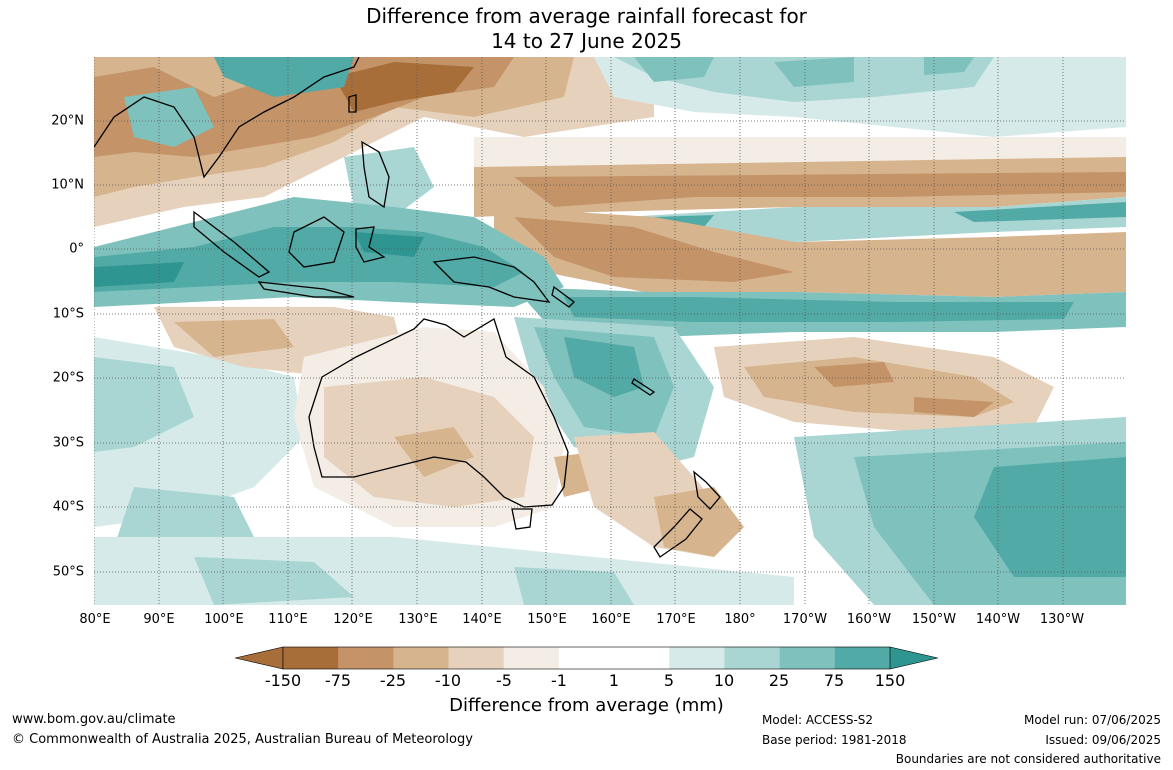 The image size is (1173, 770). Describe the element at coordinates (68, 314) in the screenshot. I see `lat-label-10s: 10°S` at that location.